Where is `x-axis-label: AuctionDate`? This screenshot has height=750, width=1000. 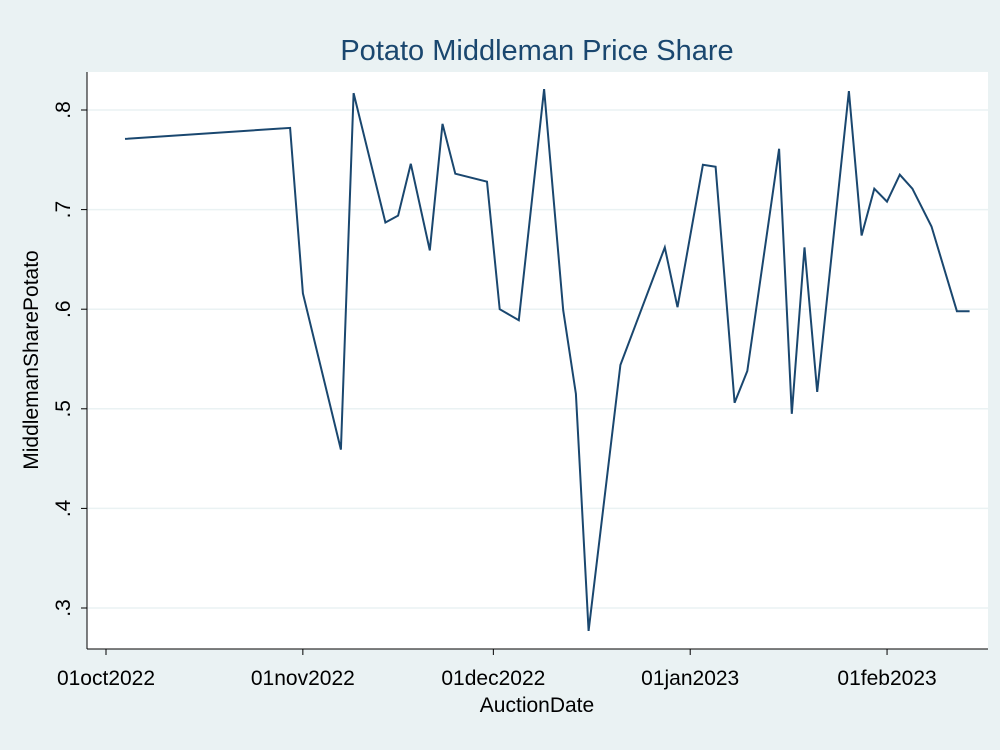
x-axis-label: AuctionDate is located at coordinates (537, 705).